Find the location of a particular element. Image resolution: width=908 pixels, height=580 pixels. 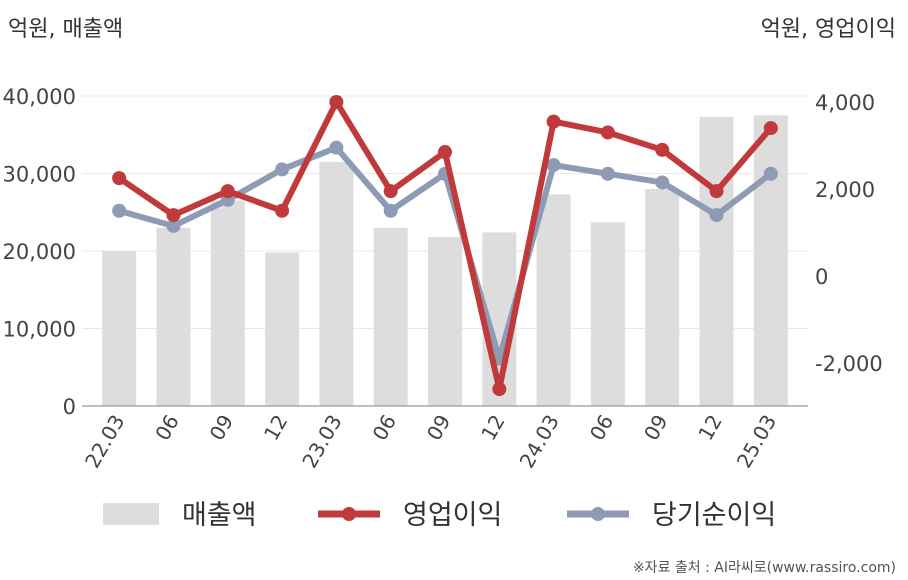

legend-marker-operating-profit is located at coordinates (349, 514).